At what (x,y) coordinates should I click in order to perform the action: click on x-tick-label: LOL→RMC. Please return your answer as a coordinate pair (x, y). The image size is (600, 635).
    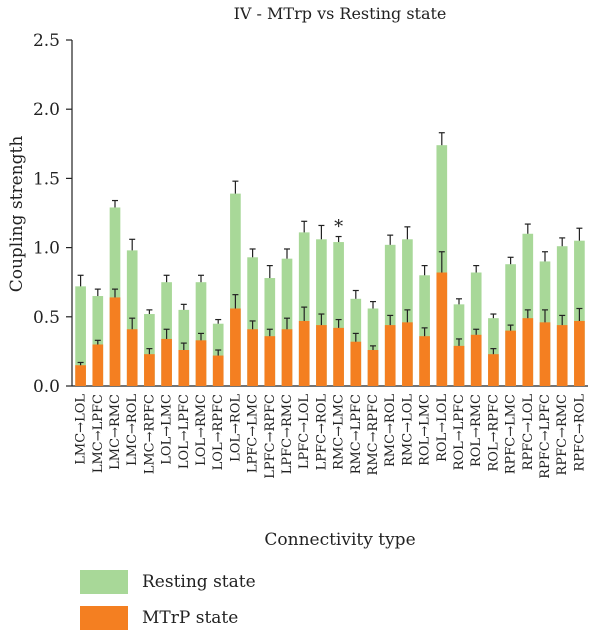
    Looking at the image, I should click on (201, 430).